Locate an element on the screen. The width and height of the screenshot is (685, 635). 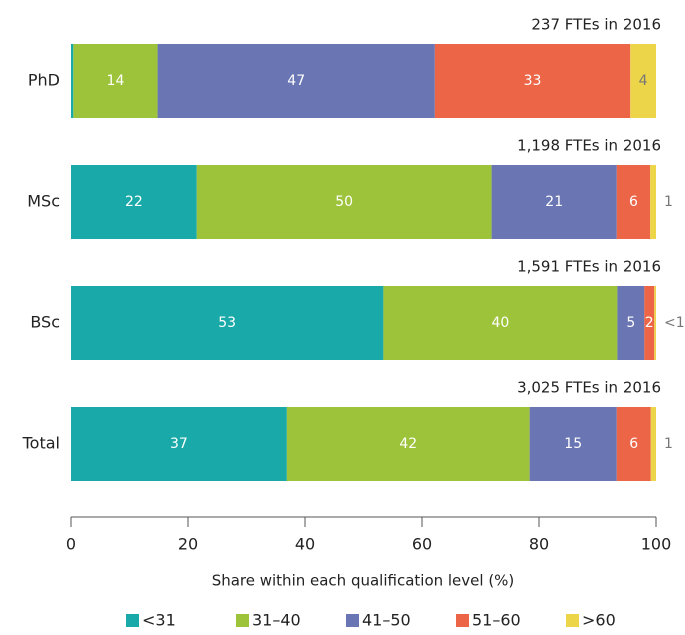
y-tick-label: BSc is located at coordinates (45, 322).